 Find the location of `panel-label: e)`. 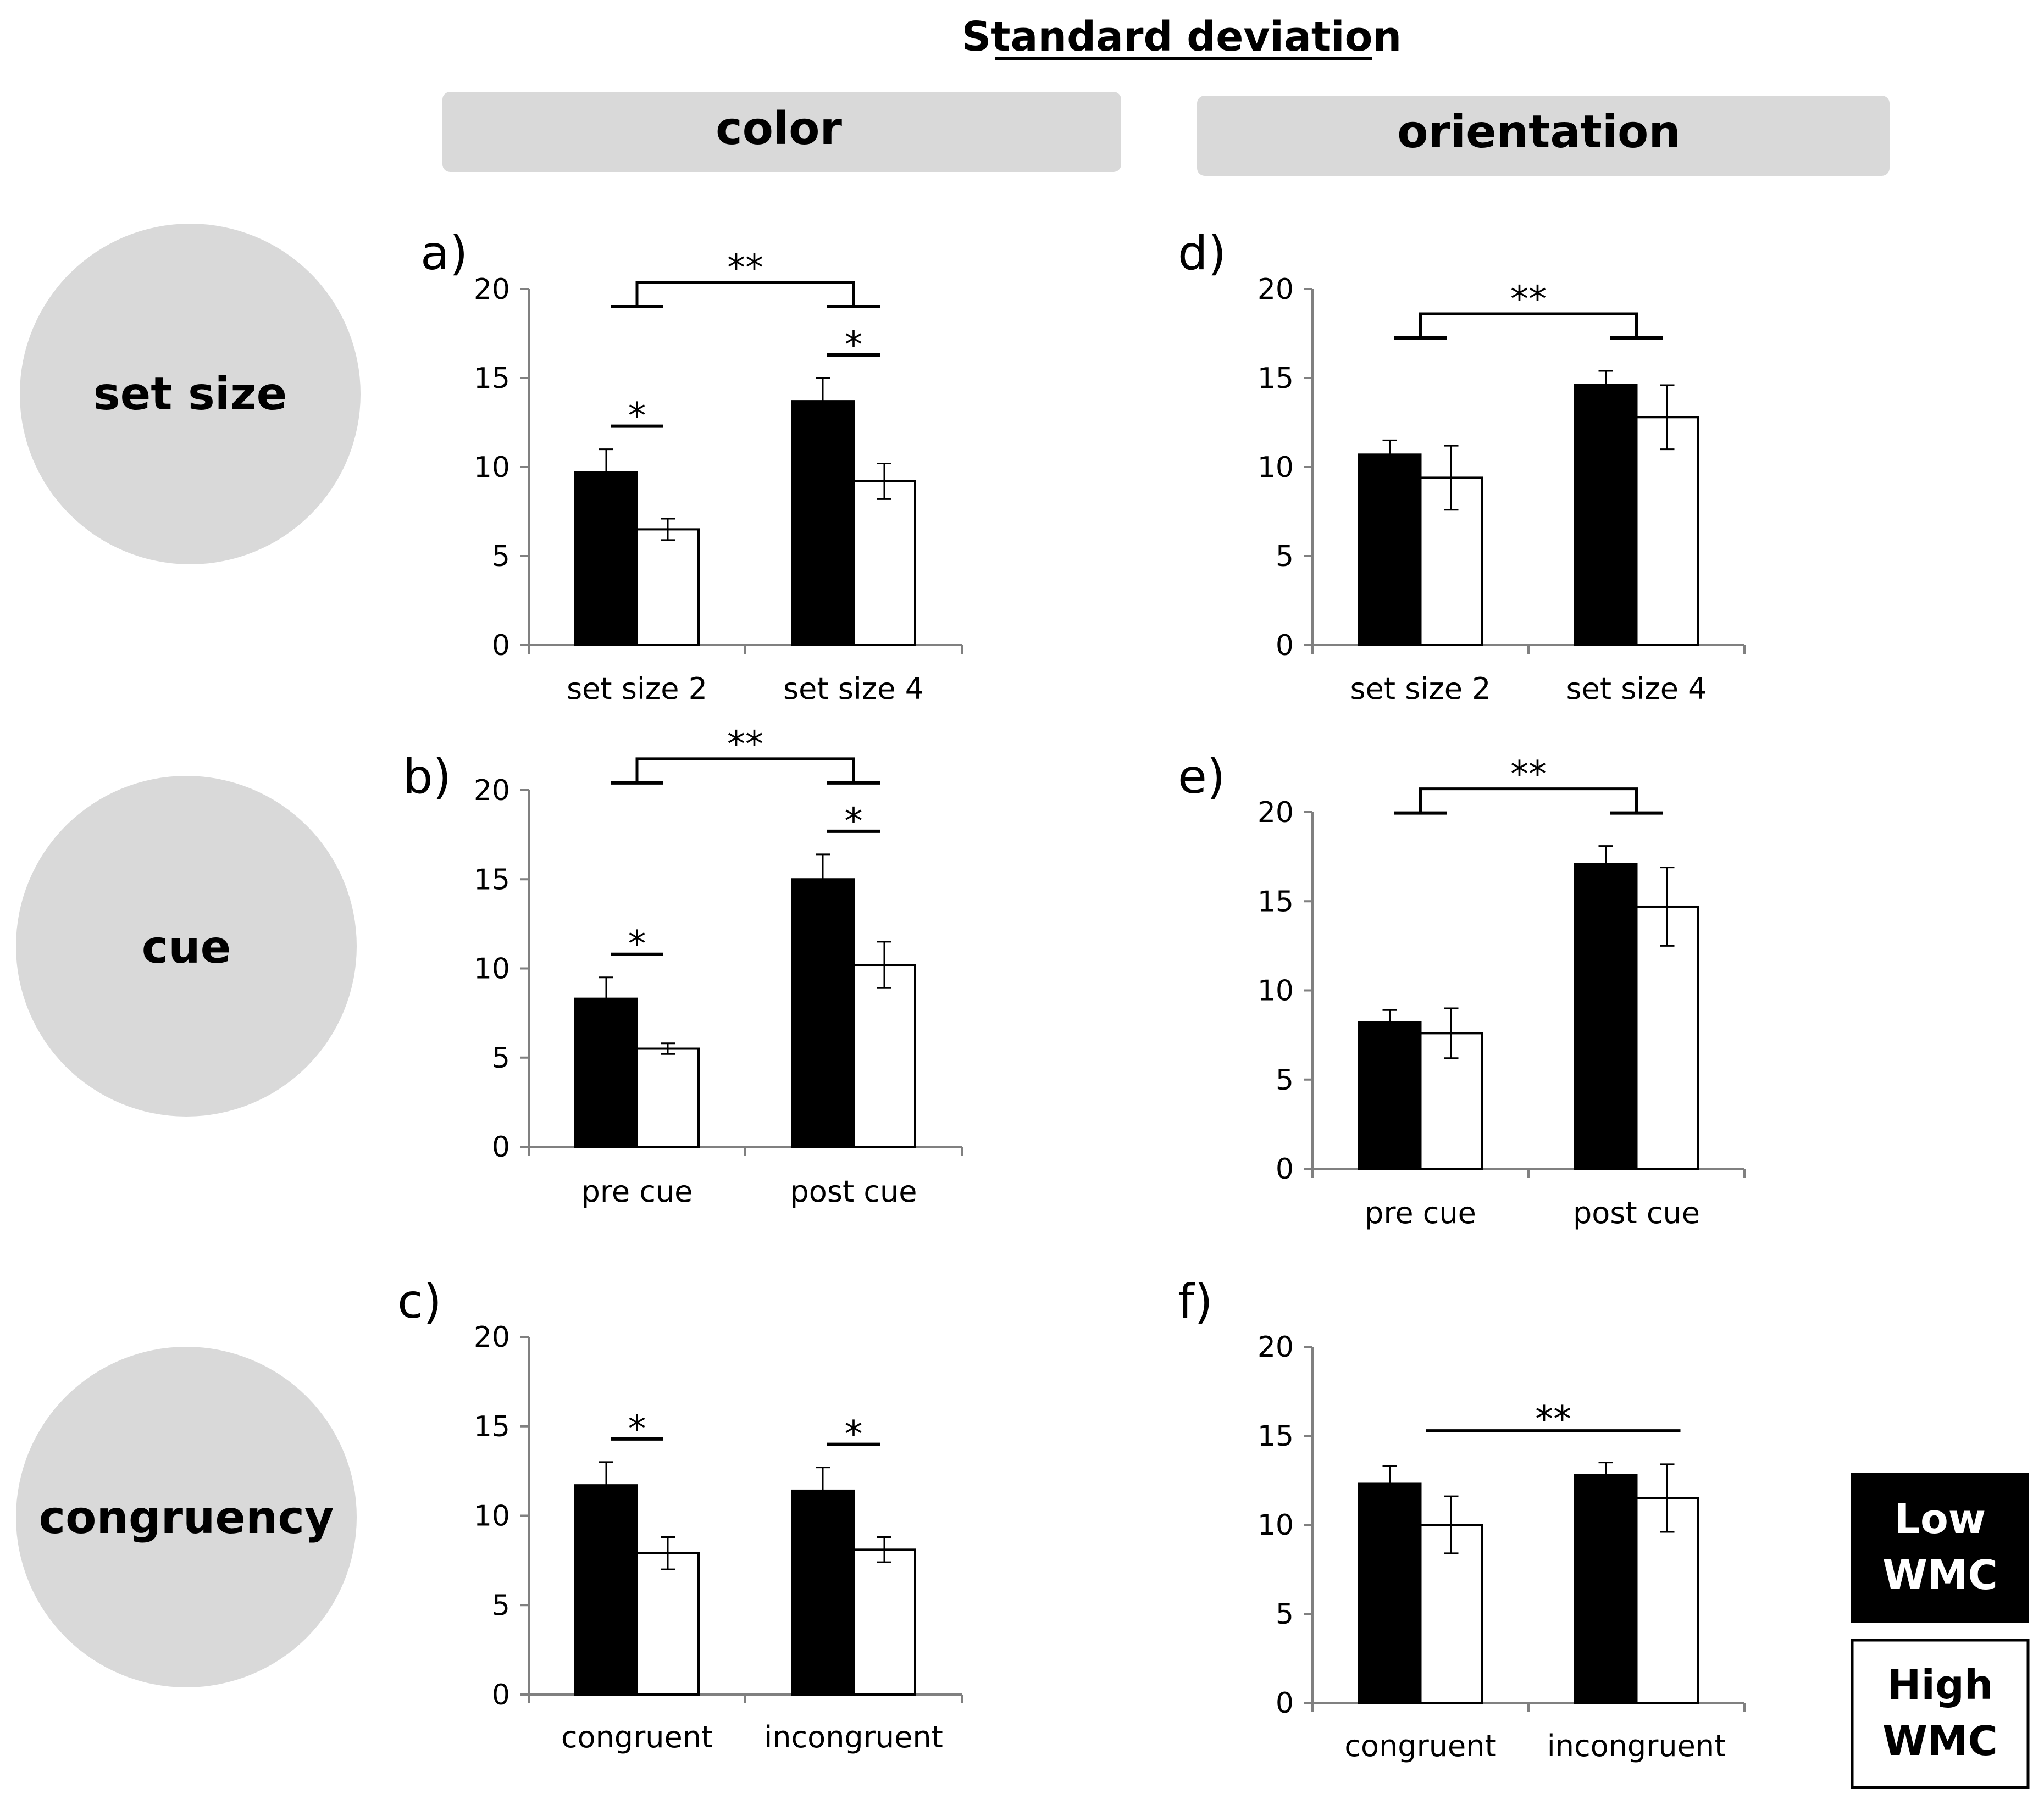

panel-label: e) is located at coordinates (1201, 776).